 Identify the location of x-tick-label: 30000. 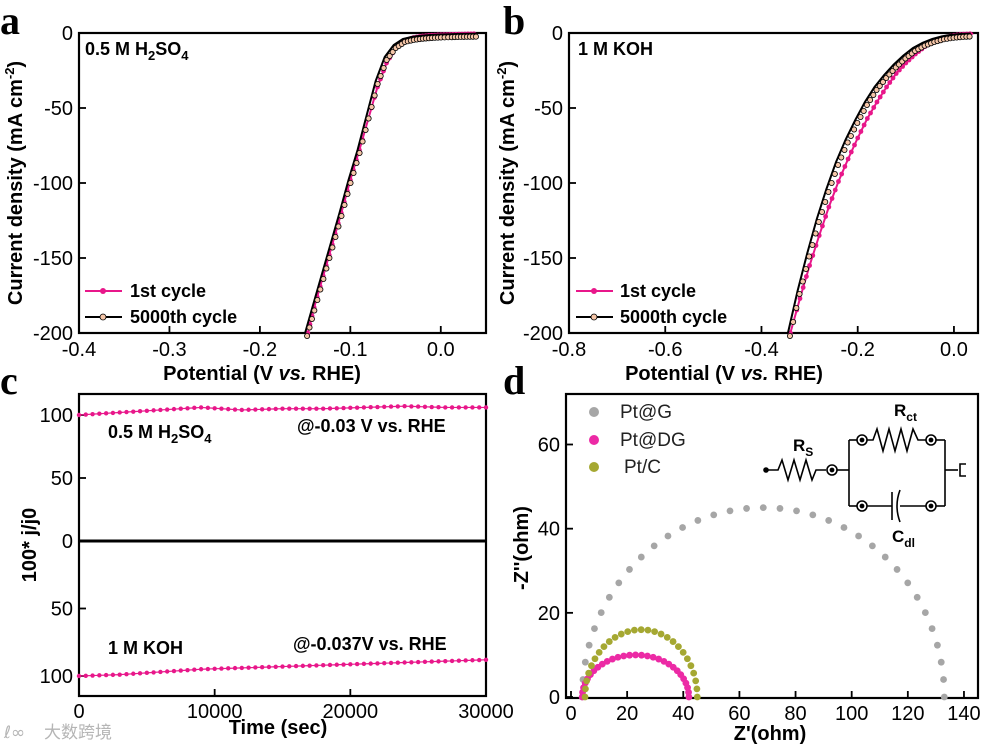
(486, 712).